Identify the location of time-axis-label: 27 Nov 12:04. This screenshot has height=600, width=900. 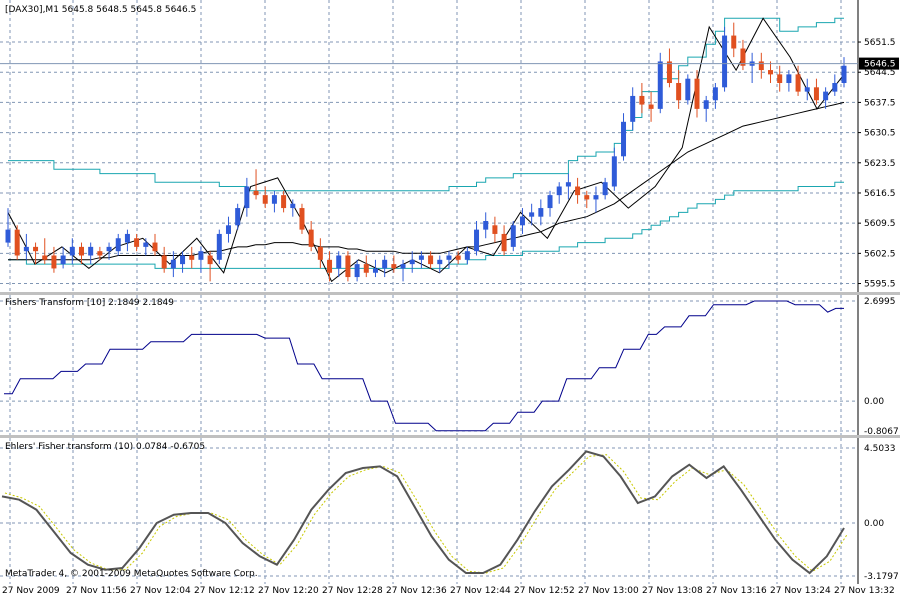
(160, 591).